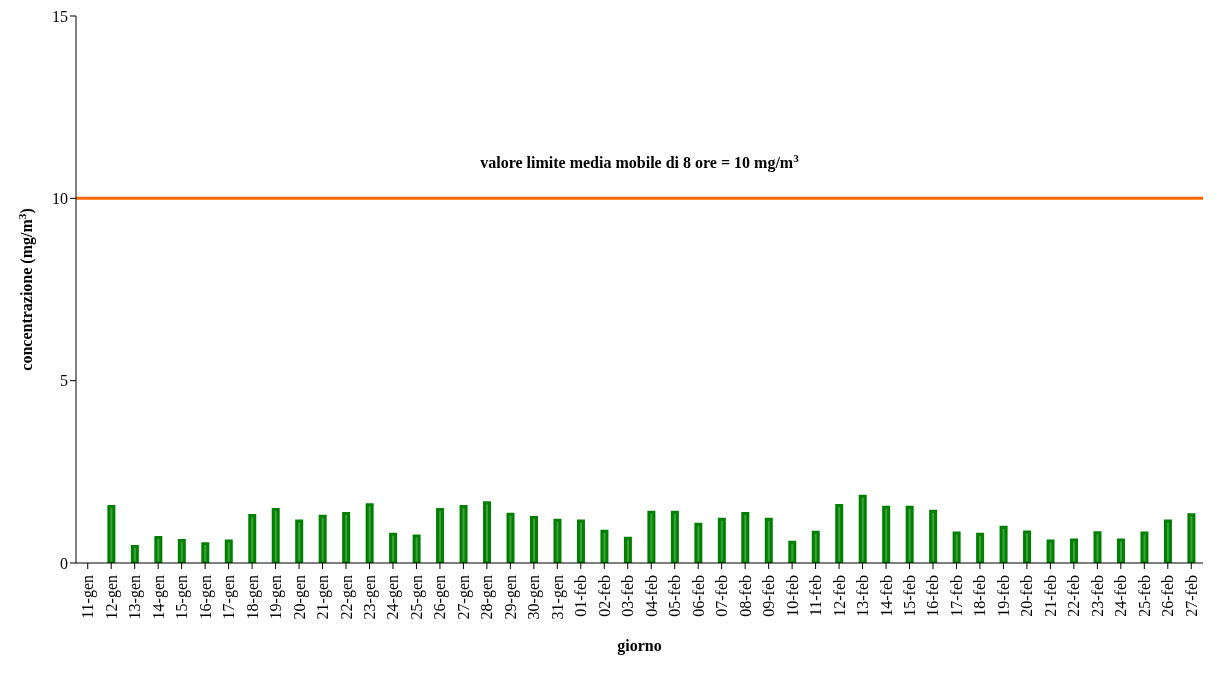 This screenshot has height=673, width=1223. What do you see at coordinates (1074, 596) in the screenshot?
I see `x-tick-label: 22-feb` at bounding box center [1074, 596].